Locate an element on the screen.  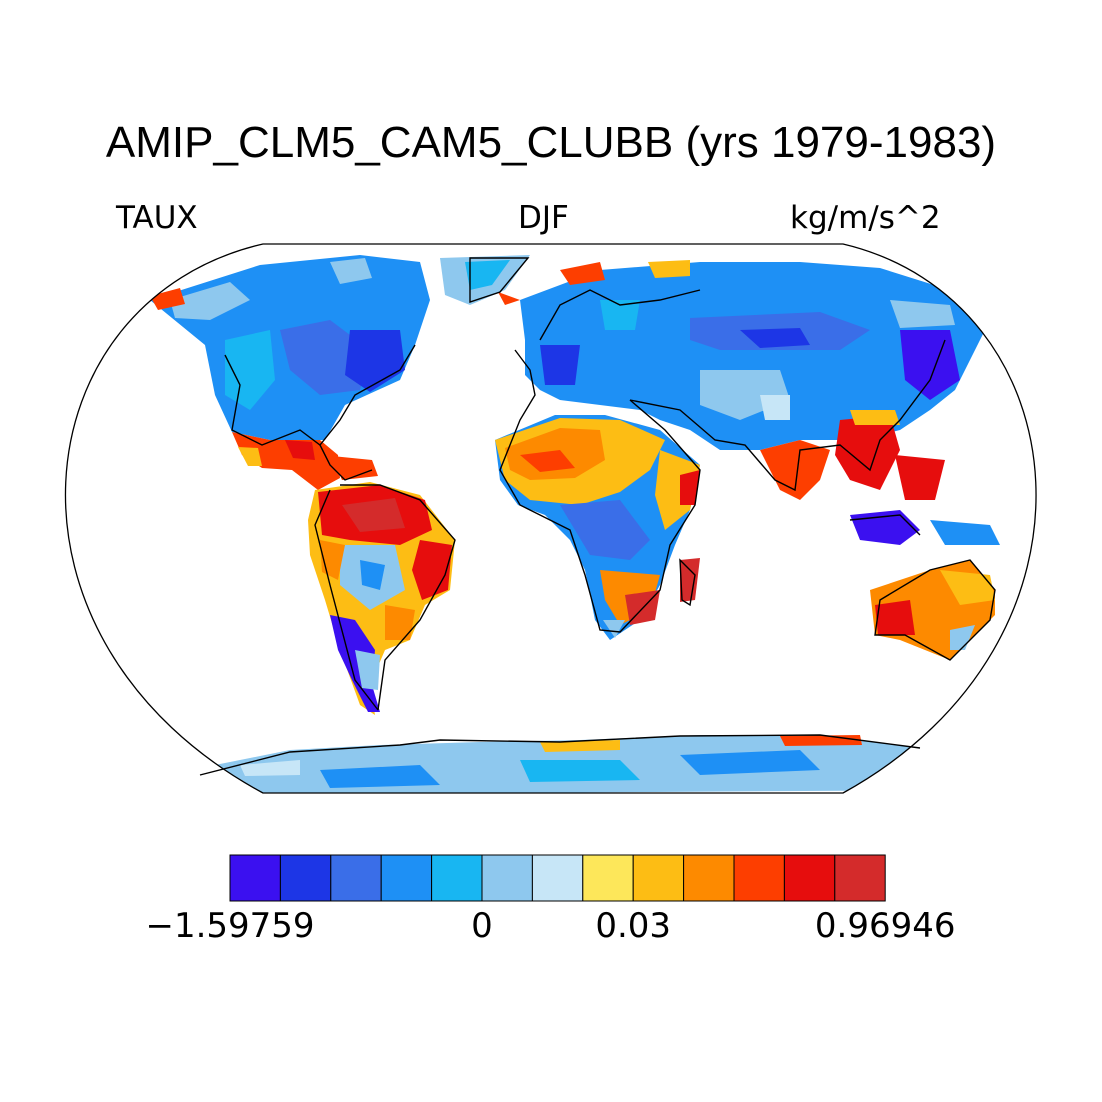
colorbar-tick-label: 0.03 is located at coordinates (633, 926).